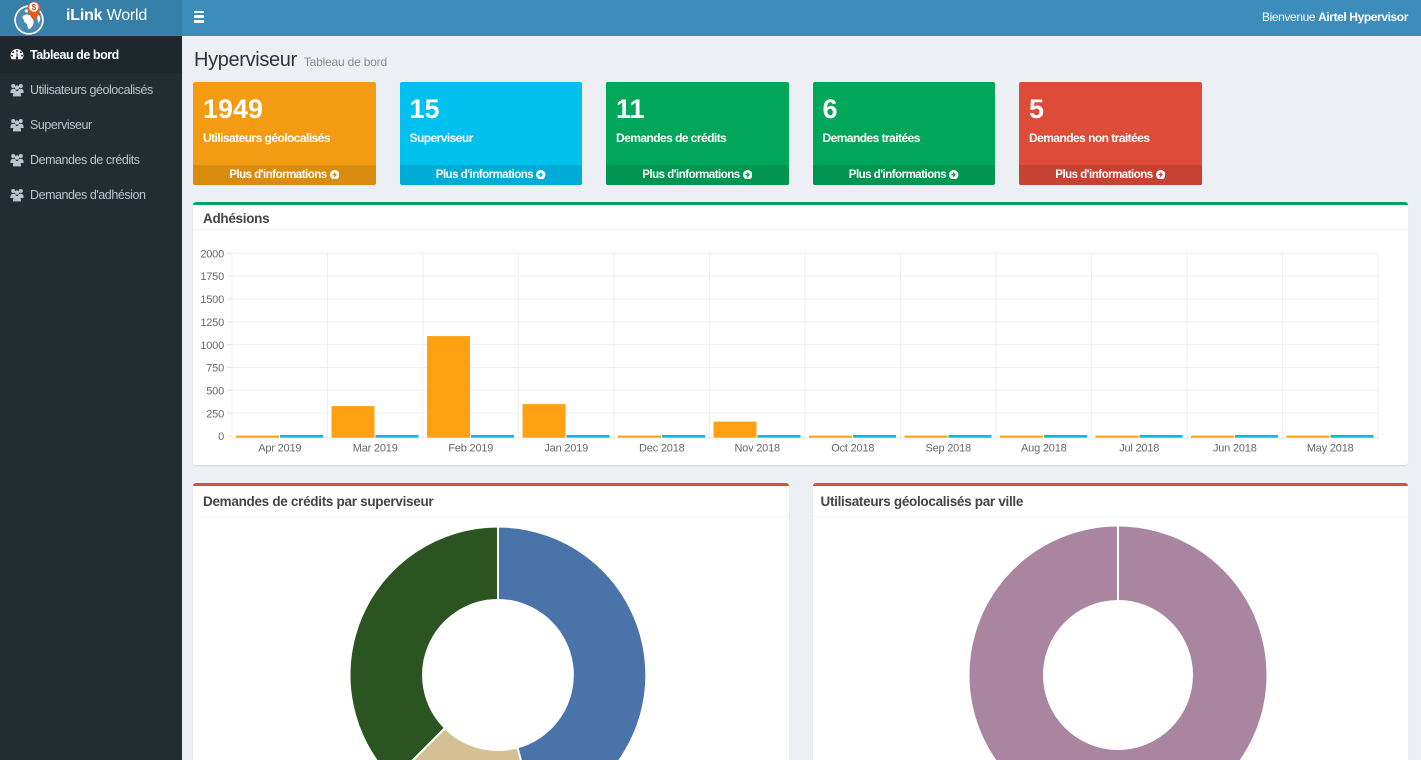  What do you see at coordinates (1330, 449) in the screenshot?
I see `svg-text: May 2018` at bounding box center [1330, 449].